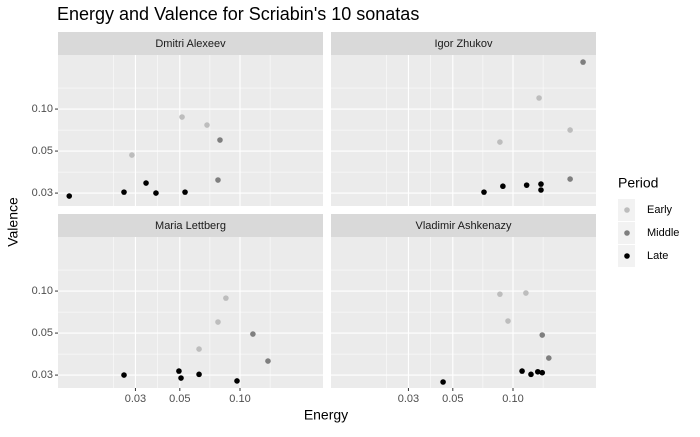  I want to click on strip-label: Maria Lettberg, so click(190, 226).